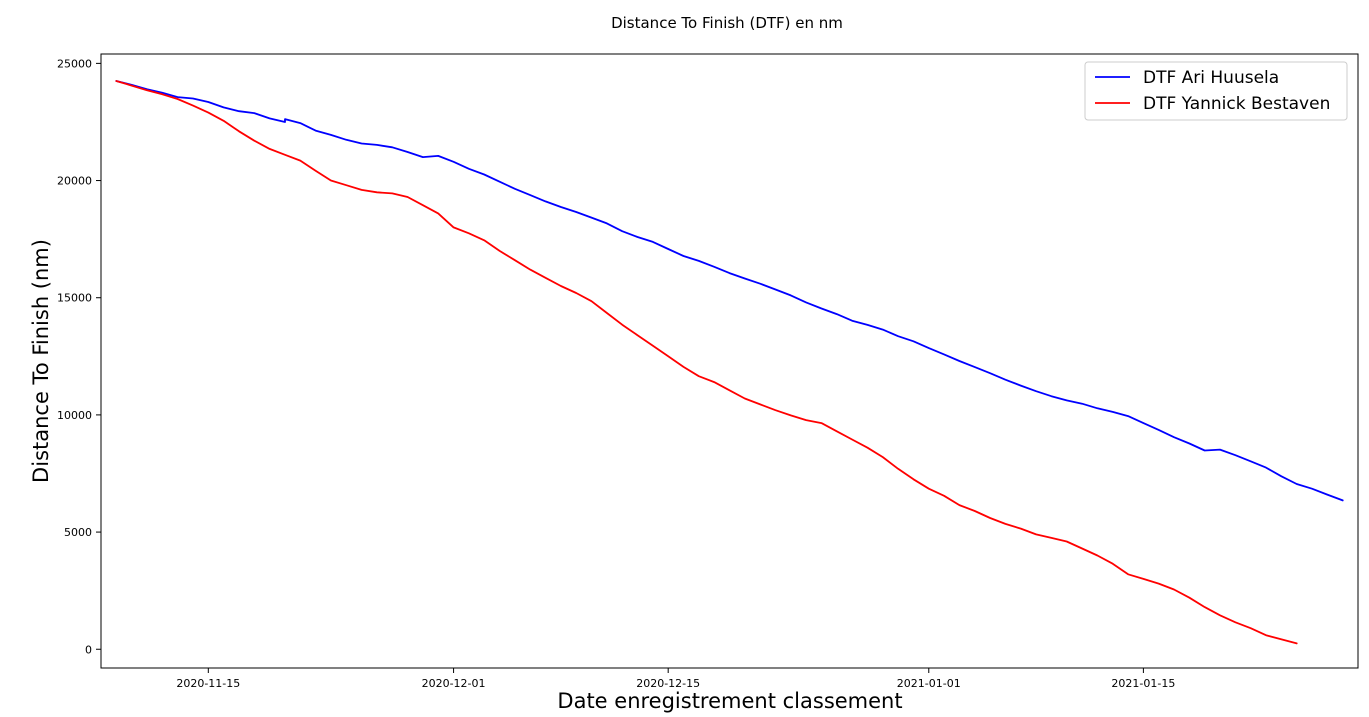 Image resolution: width=1369 pixels, height=717 pixels. Describe the element at coordinates (74, 63) in the screenshot. I see `y-tick-label: 25000` at that location.